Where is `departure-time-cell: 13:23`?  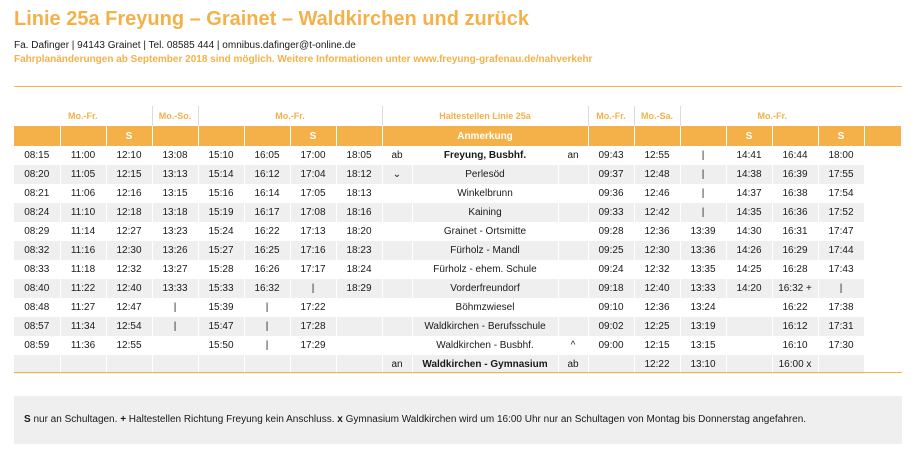 departure-time-cell: 13:23 is located at coordinates (175, 231).